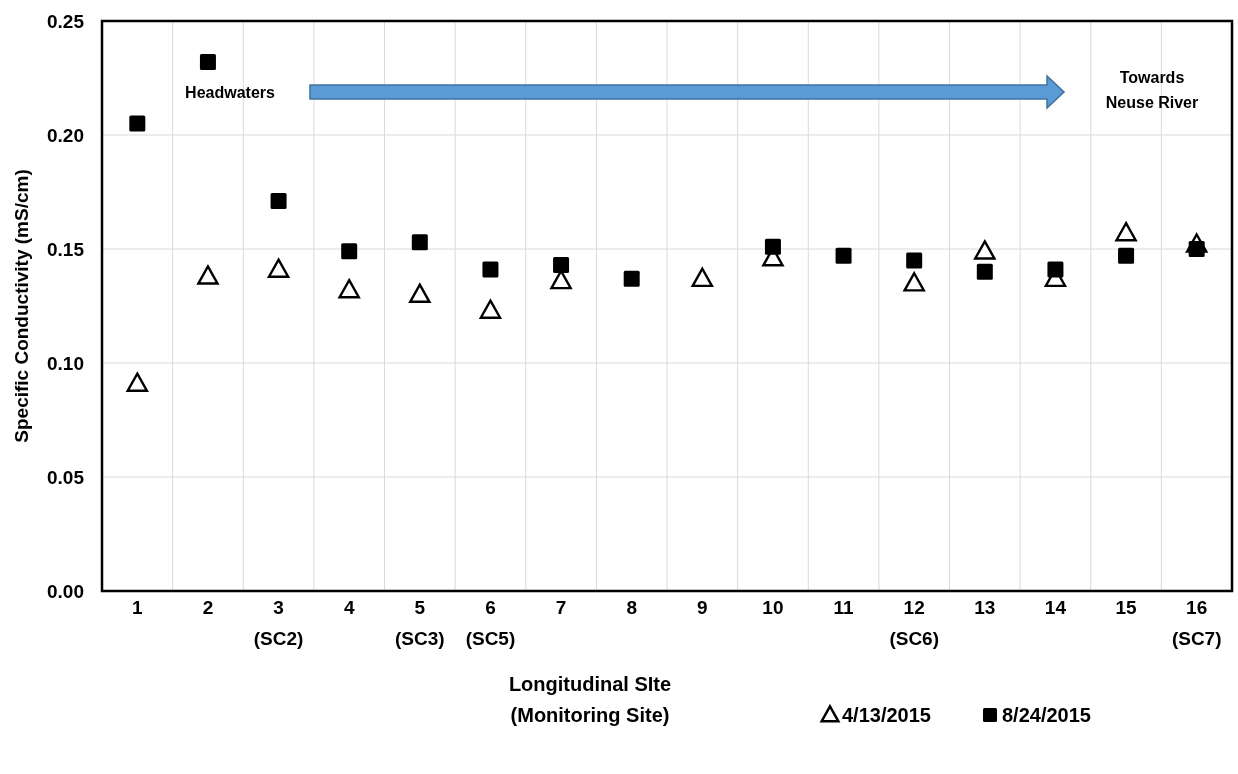 Image resolution: width=1238 pixels, height=774 pixels. Describe the element at coordinates (490, 623) in the screenshot. I see `x-tick-label: 6 (SC5)` at that location.